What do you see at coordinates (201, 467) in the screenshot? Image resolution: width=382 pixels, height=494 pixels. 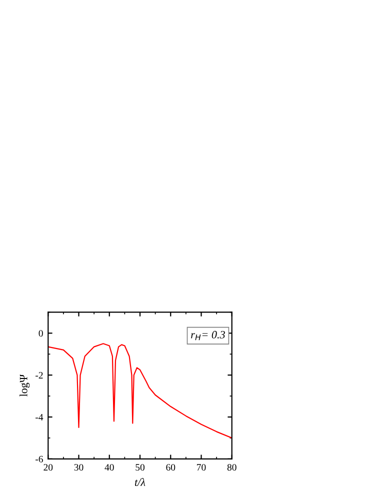 I see `x-tick-label: 70` at bounding box center [201, 467].